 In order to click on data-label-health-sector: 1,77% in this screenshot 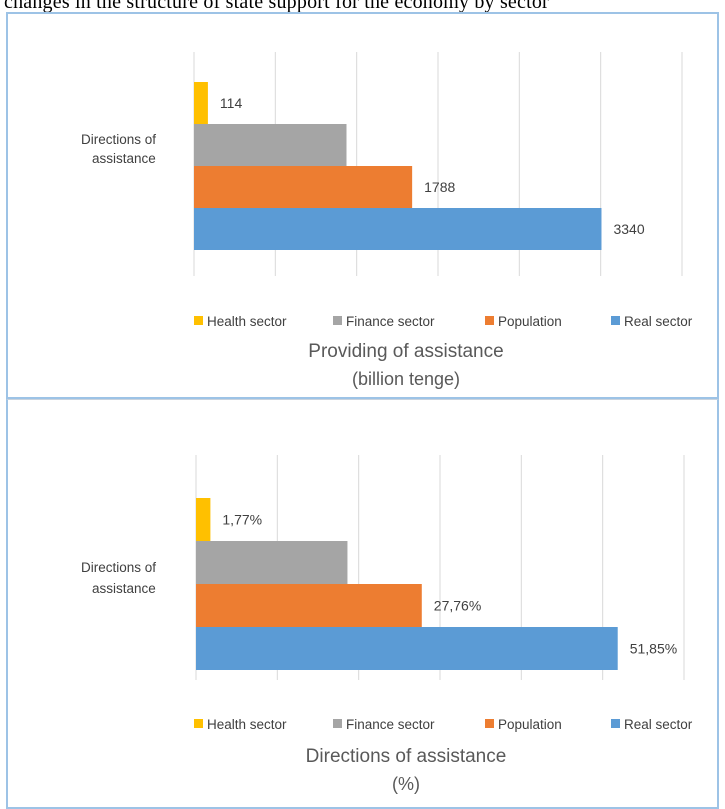, I will do `click(242, 520)`.